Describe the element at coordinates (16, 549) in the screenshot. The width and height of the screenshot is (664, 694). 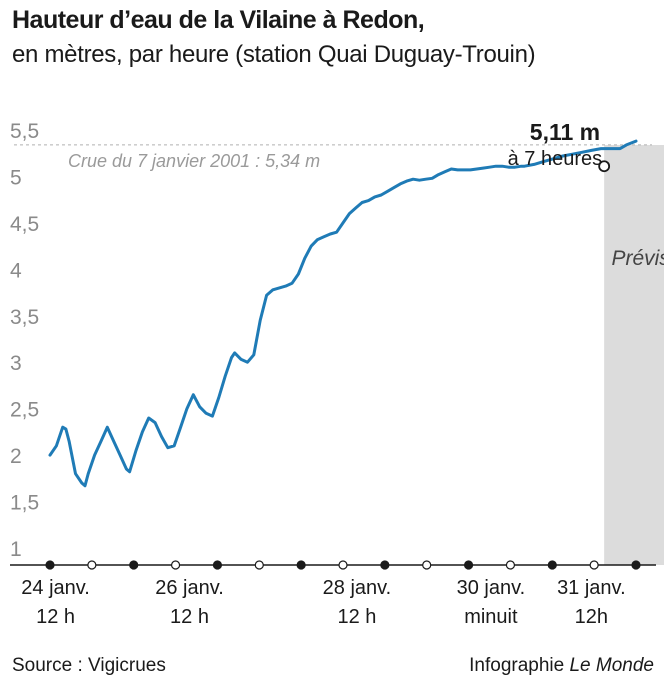
I see `y-tick-label: 1` at that location.